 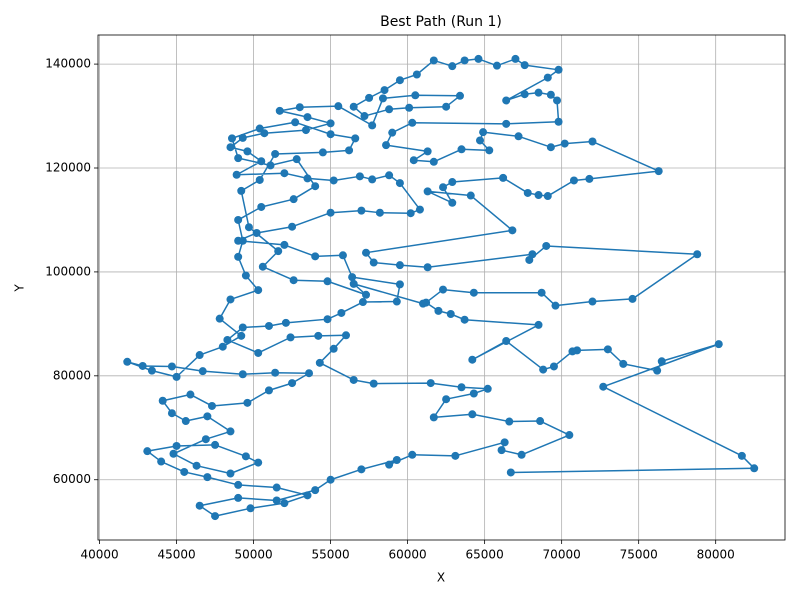 I want to click on x-tick-label: 80000, so click(x=716, y=555).